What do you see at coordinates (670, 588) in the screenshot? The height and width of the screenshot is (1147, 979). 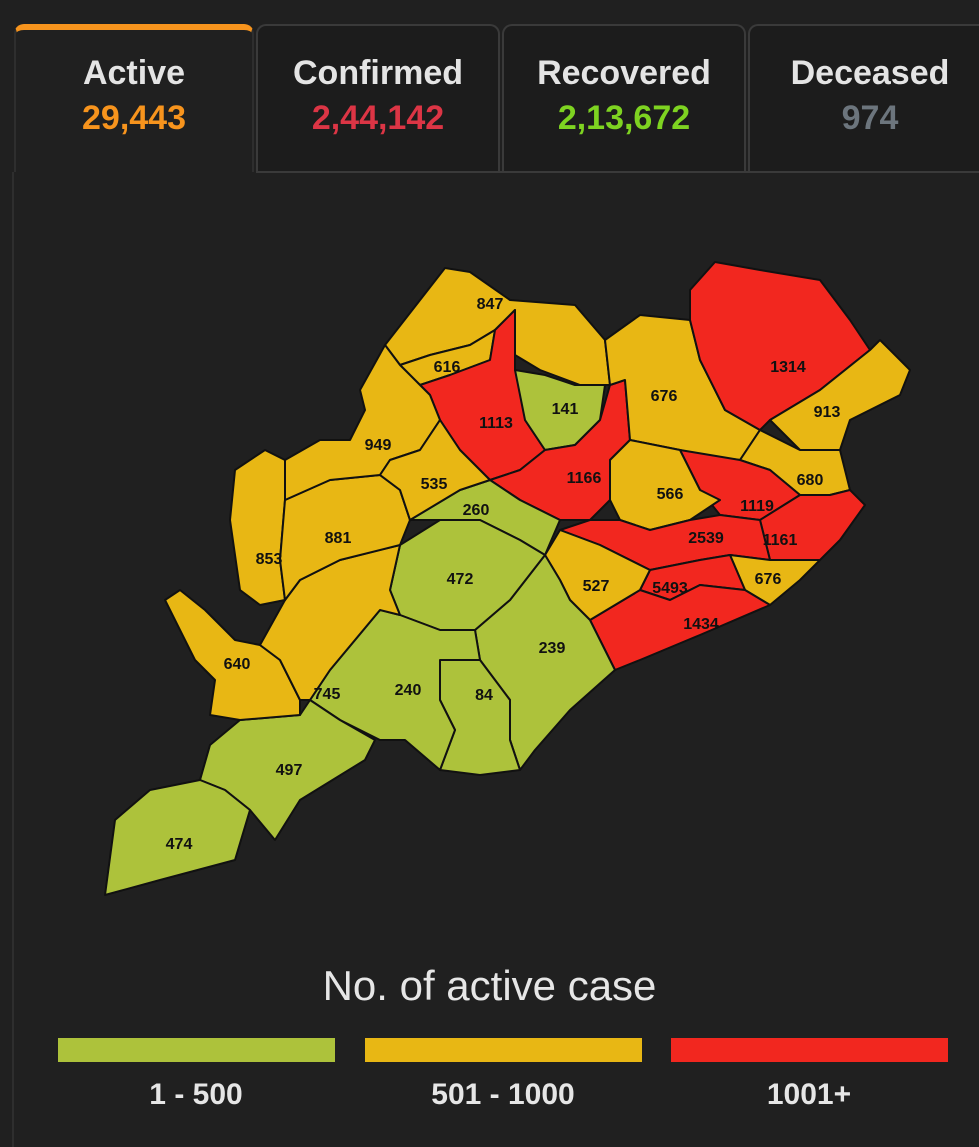 I see `district-value-label: 5493` at bounding box center [670, 588].